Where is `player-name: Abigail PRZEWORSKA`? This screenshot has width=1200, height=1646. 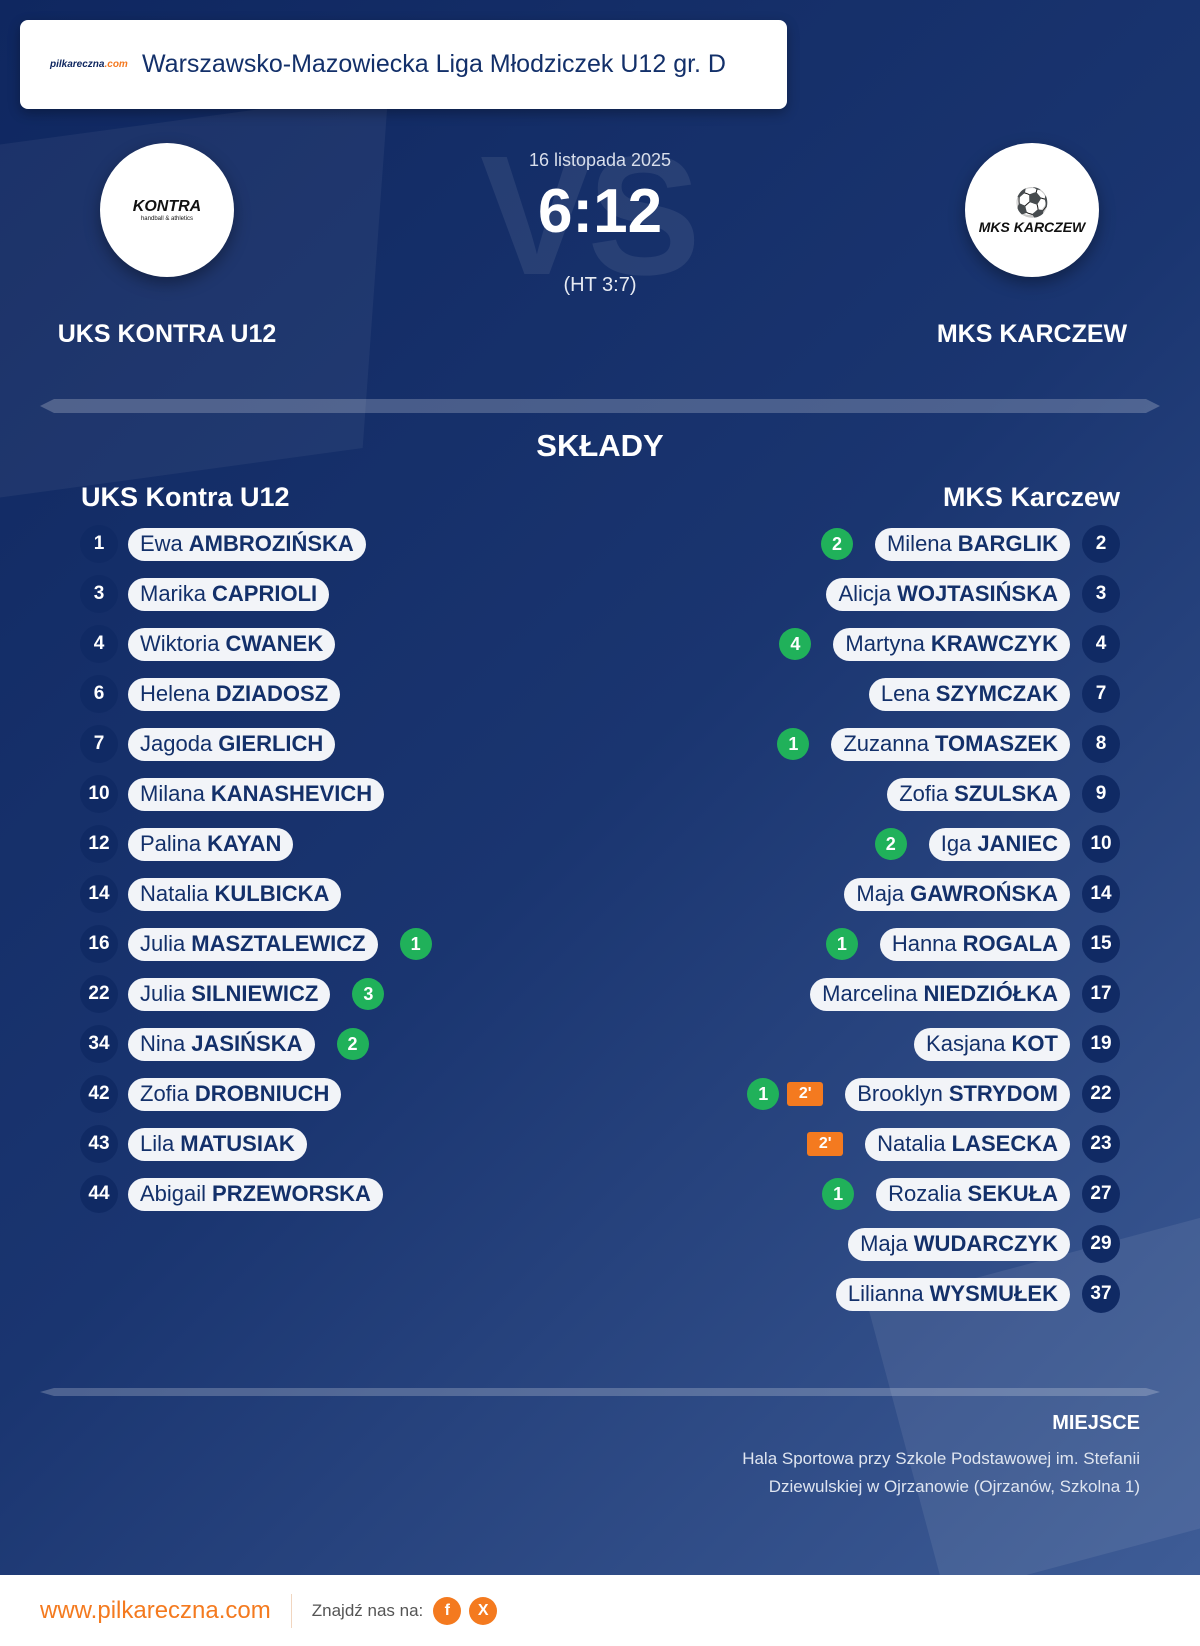 player-name: Abigail PRZEWORSKA is located at coordinates (255, 1194).